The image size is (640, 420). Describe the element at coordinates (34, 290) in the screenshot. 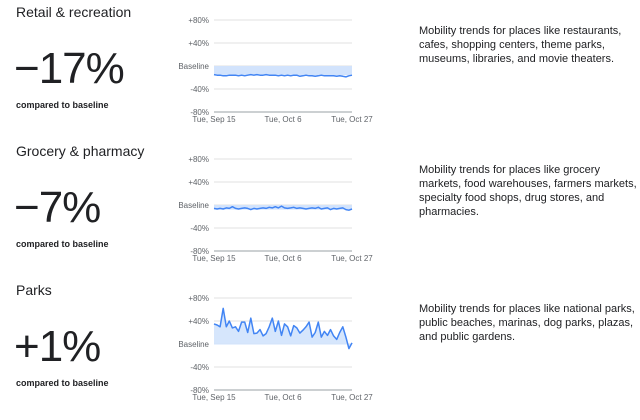

I see `category-title: Parks` at that location.